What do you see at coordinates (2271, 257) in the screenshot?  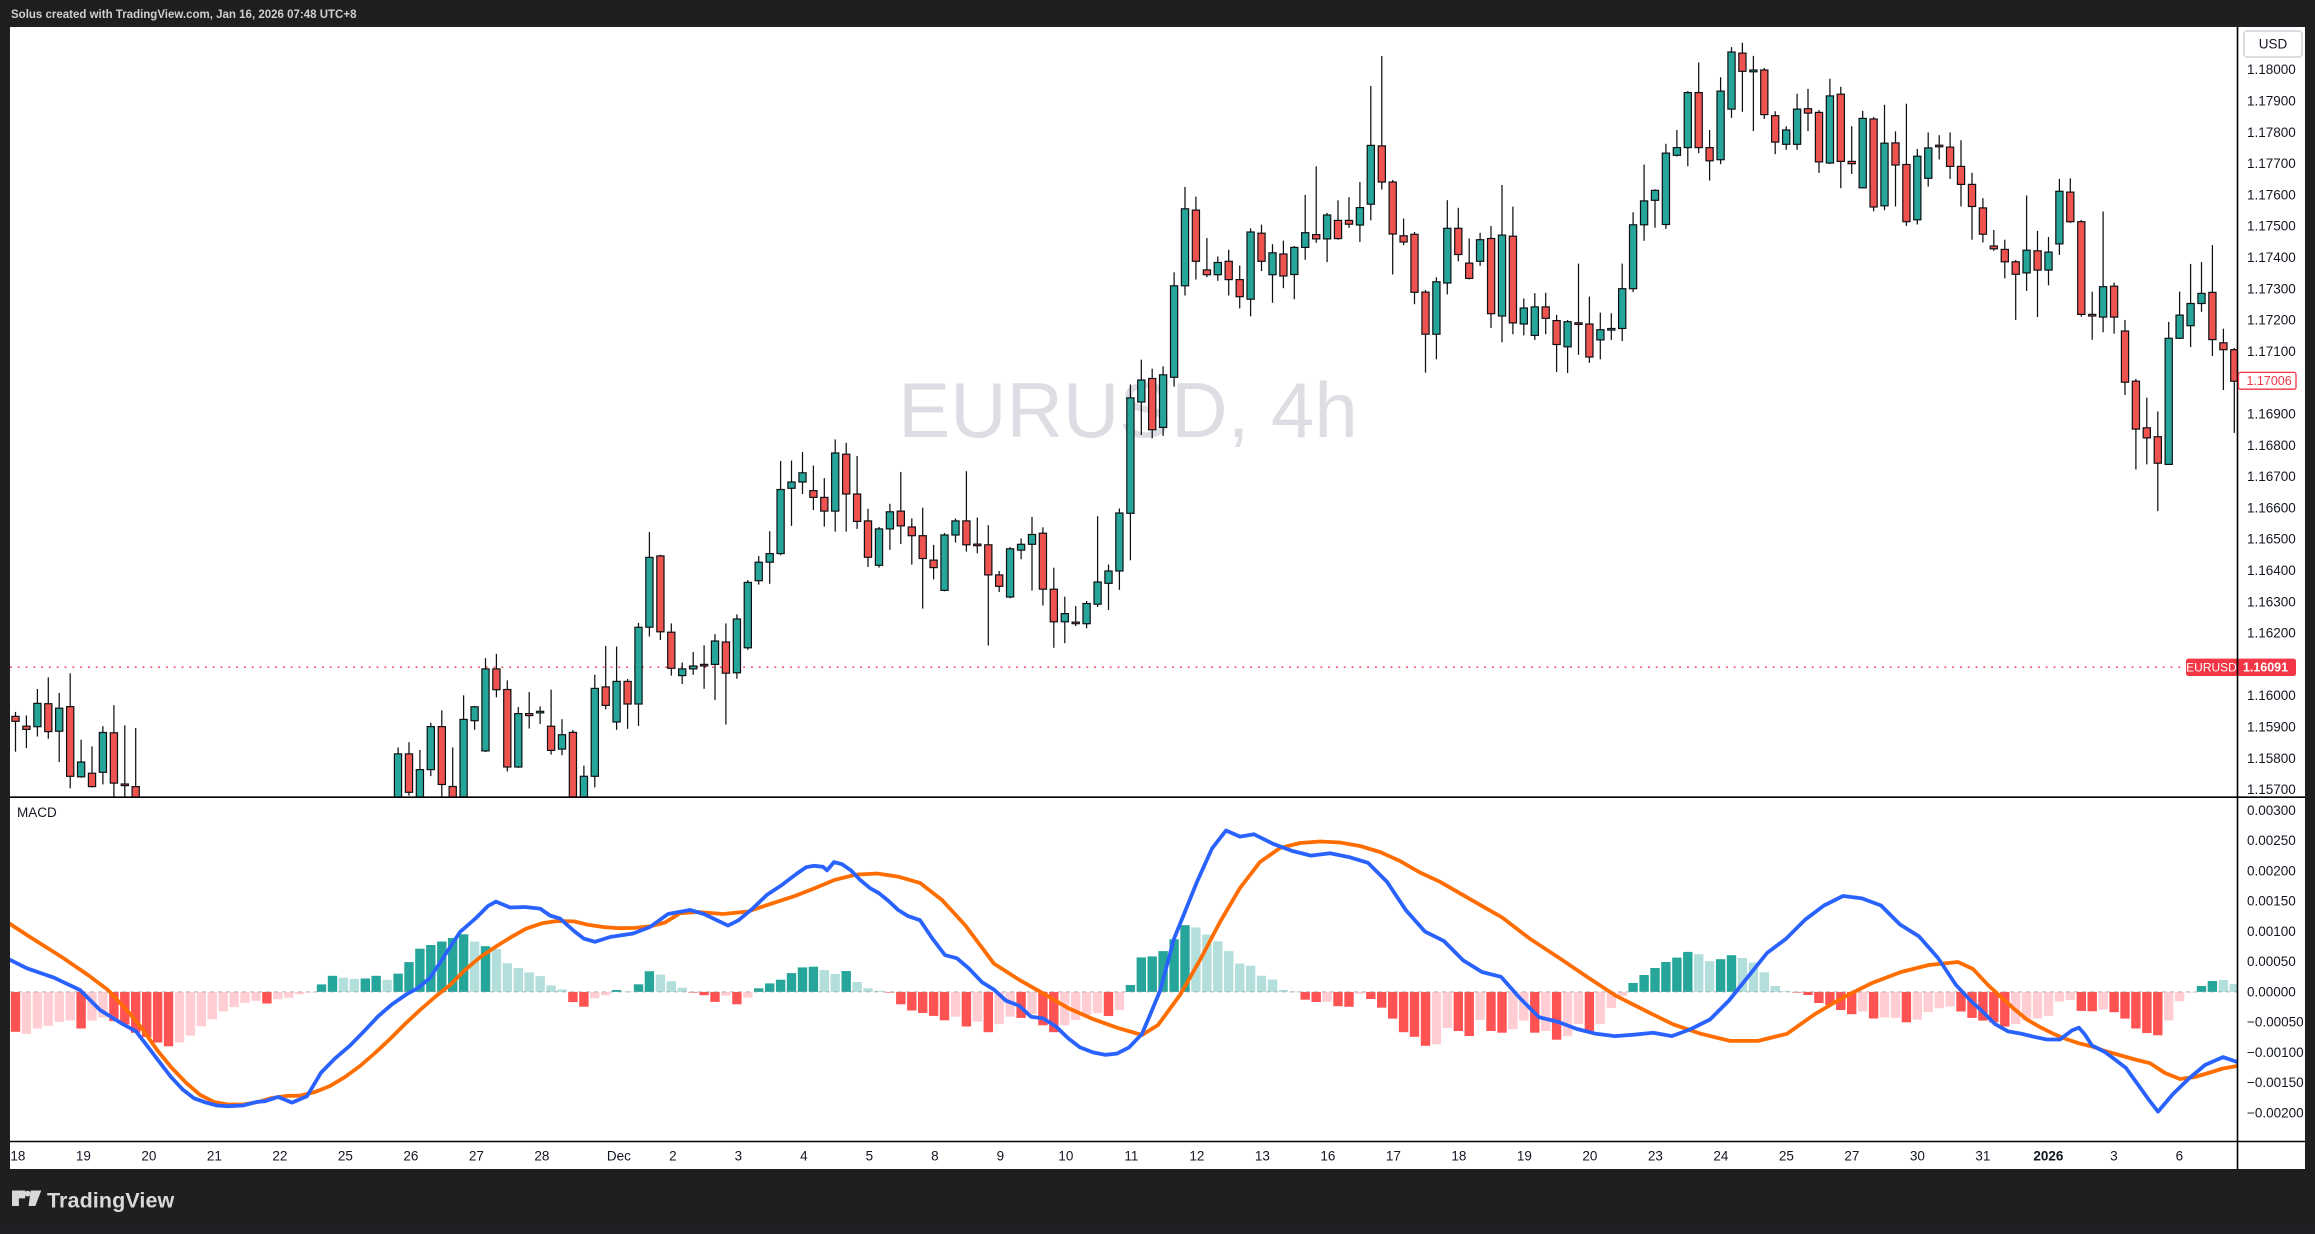 I see `svg-text: 1.17400` at bounding box center [2271, 257].